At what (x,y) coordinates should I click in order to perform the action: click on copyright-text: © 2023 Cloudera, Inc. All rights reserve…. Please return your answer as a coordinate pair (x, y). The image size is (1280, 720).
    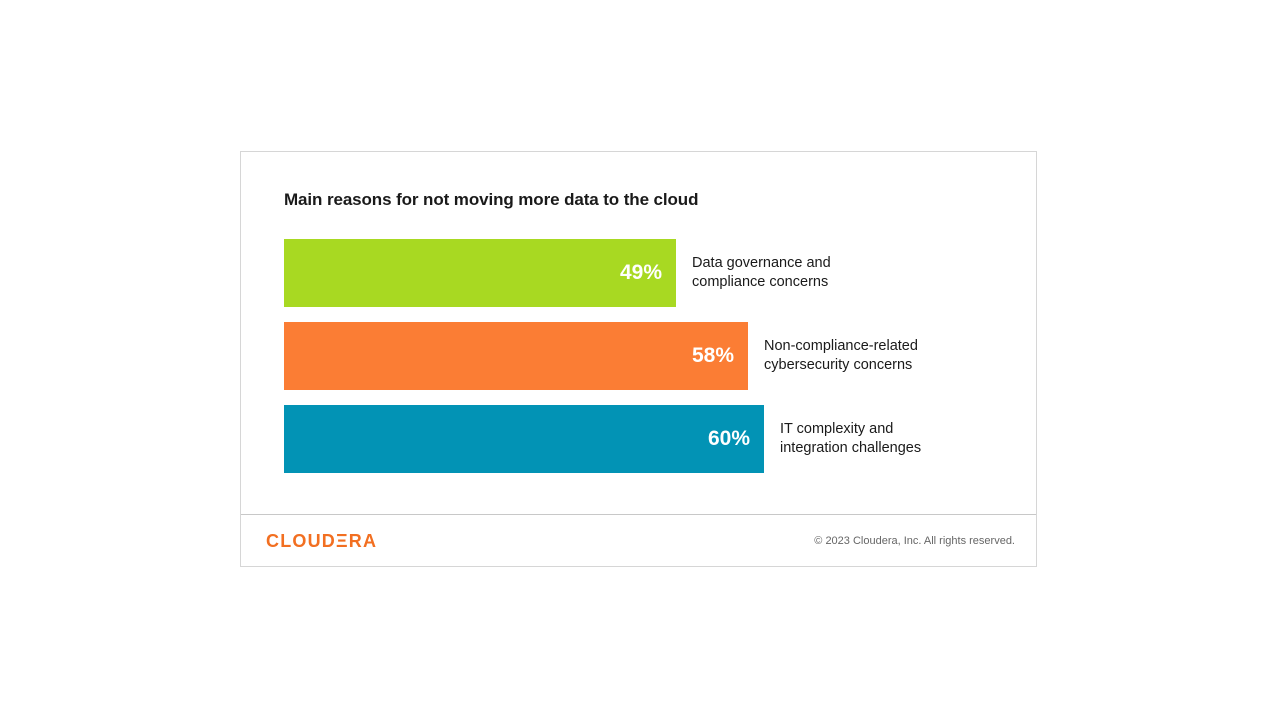
    Looking at the image, I should click on (914, 541).